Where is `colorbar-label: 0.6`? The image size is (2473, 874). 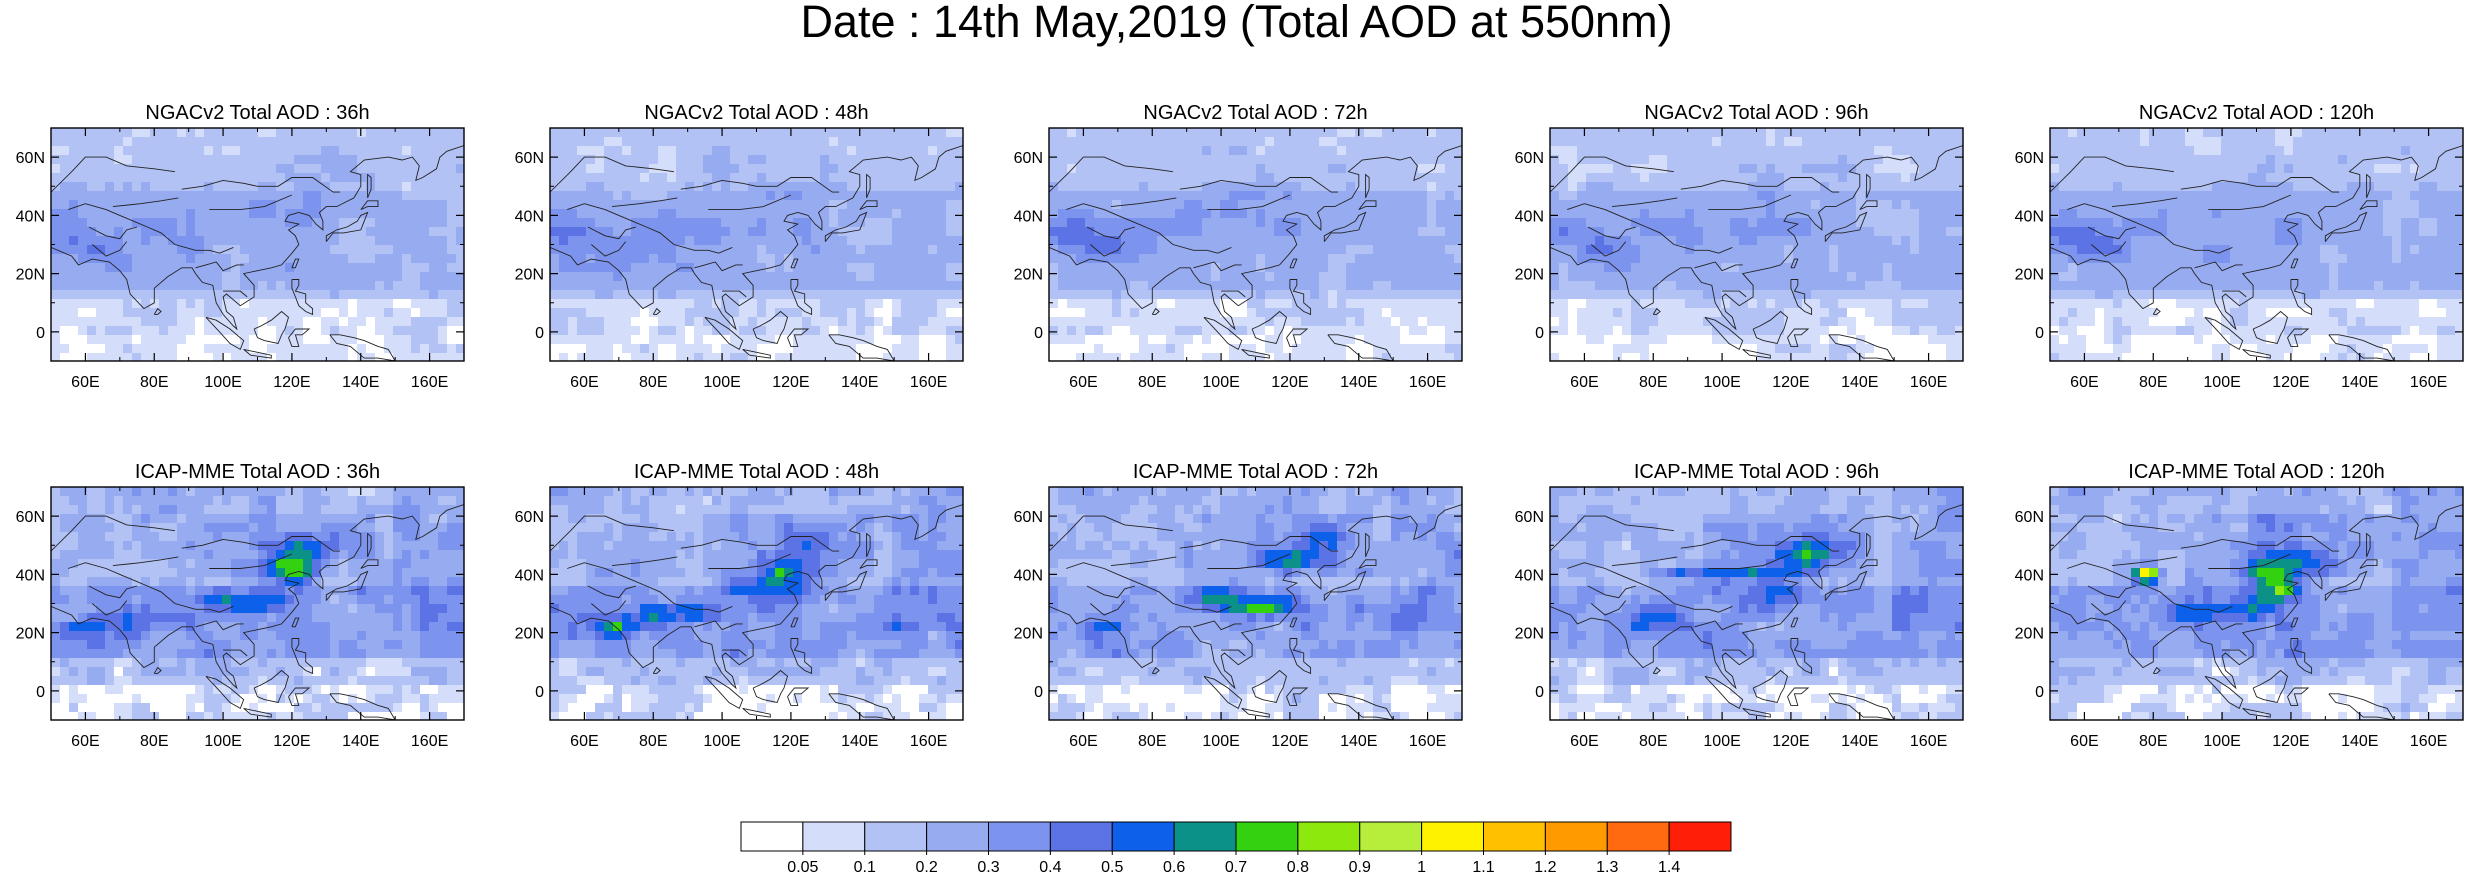
colorbar-label: 0.6 is located at coordinates (1174, 866).